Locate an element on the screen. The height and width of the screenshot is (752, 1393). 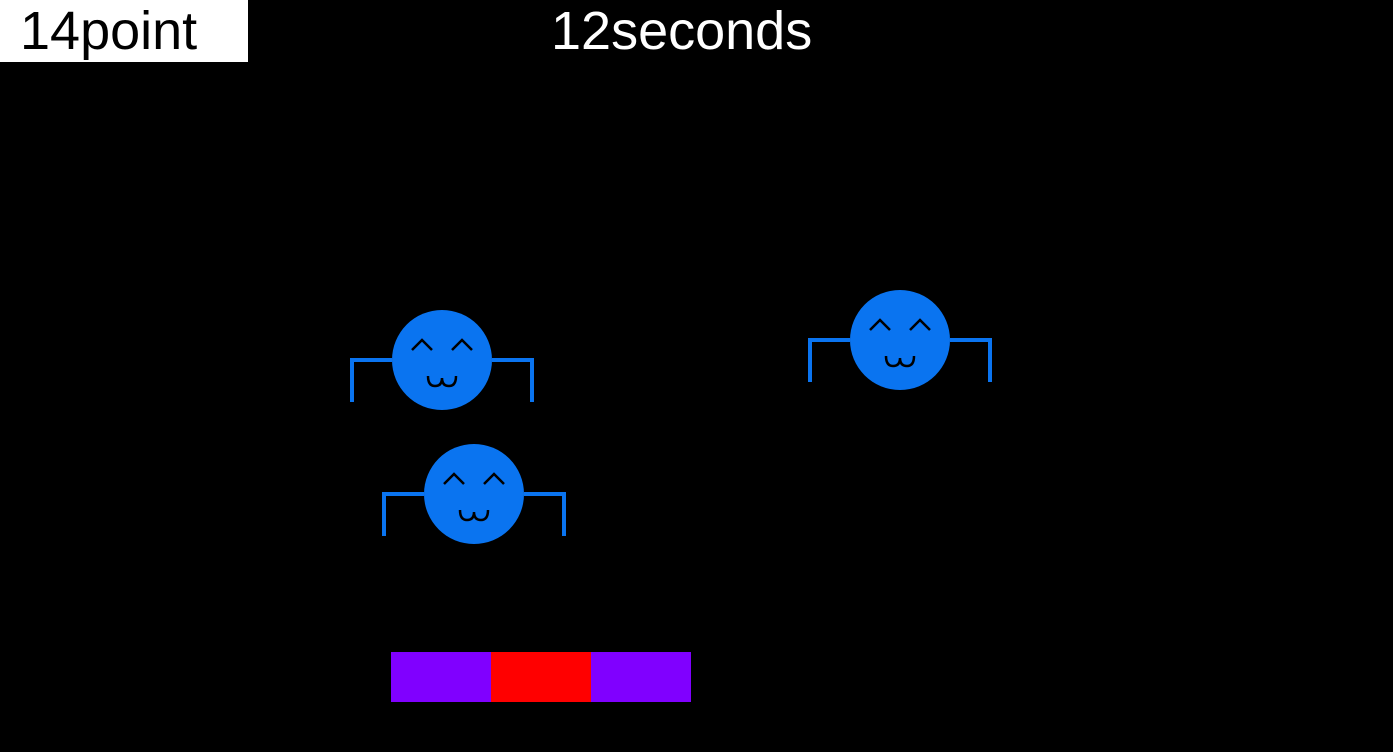
score-display: 14point is located at coordinates (124, 31).